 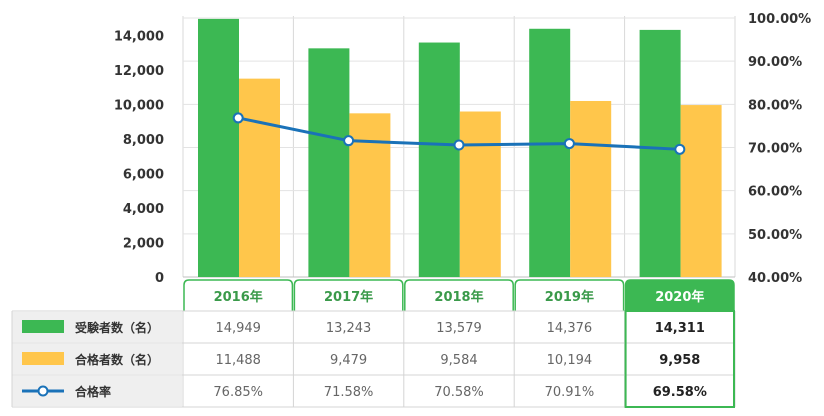 What do you see at coordinates (349, 392) in the screenshot?
I see `table-cell-2-1: 71.58%` at bounding box center [349, 392].